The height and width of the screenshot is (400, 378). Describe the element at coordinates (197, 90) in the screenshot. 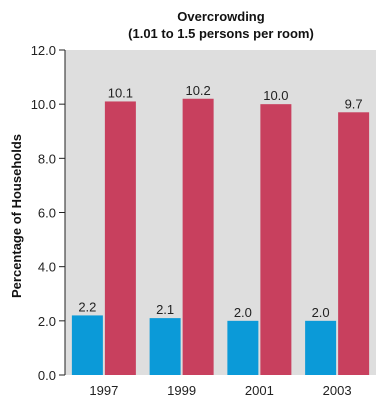

I see `data-label: 10.2` at that location.